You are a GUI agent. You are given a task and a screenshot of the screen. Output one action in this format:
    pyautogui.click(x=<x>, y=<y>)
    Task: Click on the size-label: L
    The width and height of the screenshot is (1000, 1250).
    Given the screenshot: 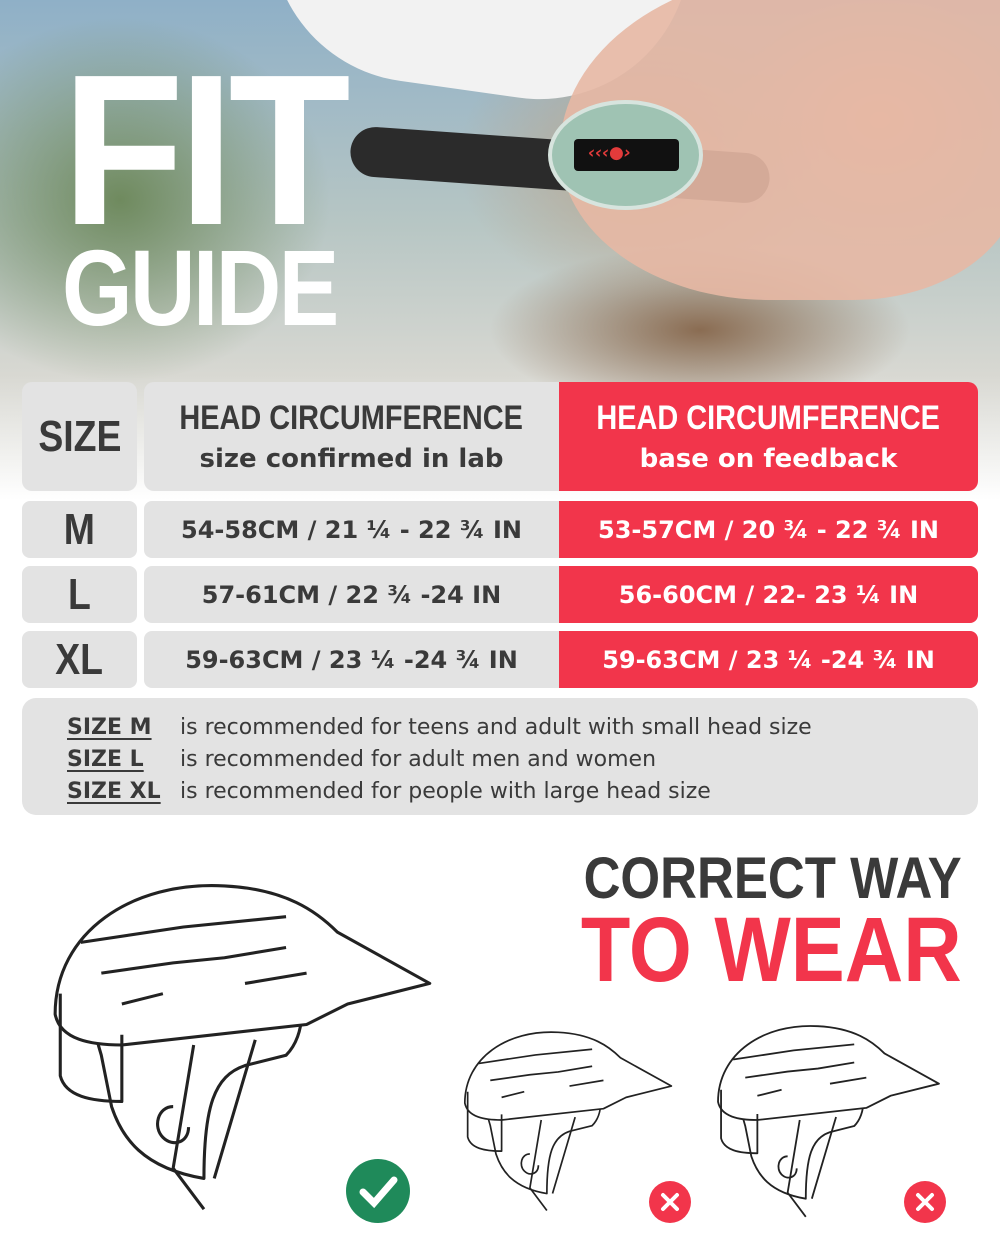 What is the action you would take?
    pyautogui.click(x=79, y=594)
    